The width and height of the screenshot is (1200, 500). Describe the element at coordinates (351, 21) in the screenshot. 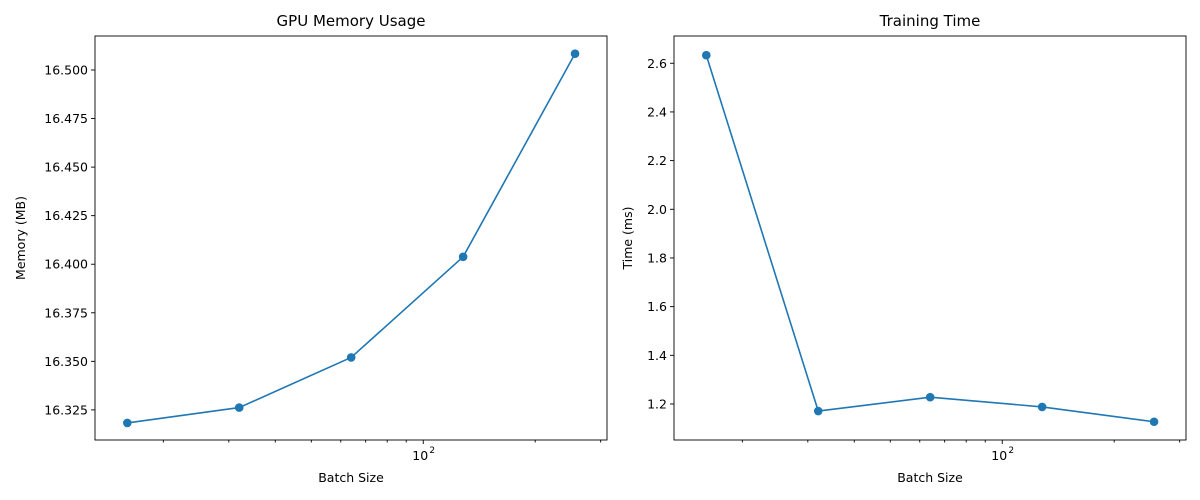

I see `chart-title: GPU Memory Usage` at that location.